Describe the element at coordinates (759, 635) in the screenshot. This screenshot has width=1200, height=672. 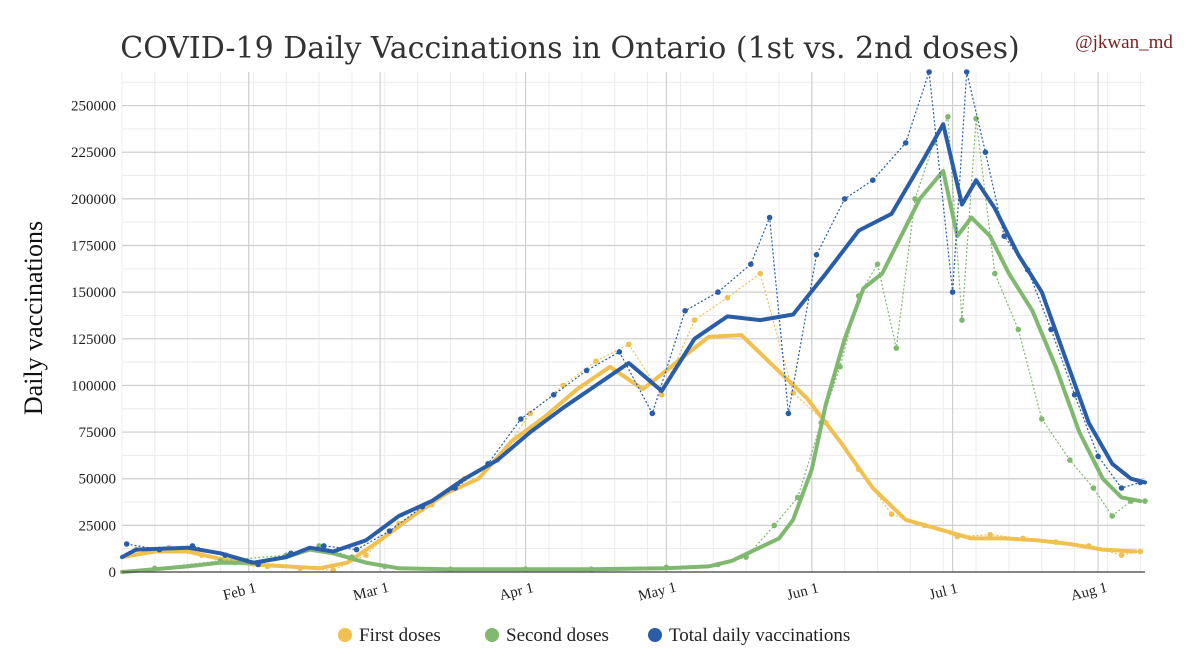
I see `legend-label-total-daily-vaccinations: Total daily vaccinations` at that location.